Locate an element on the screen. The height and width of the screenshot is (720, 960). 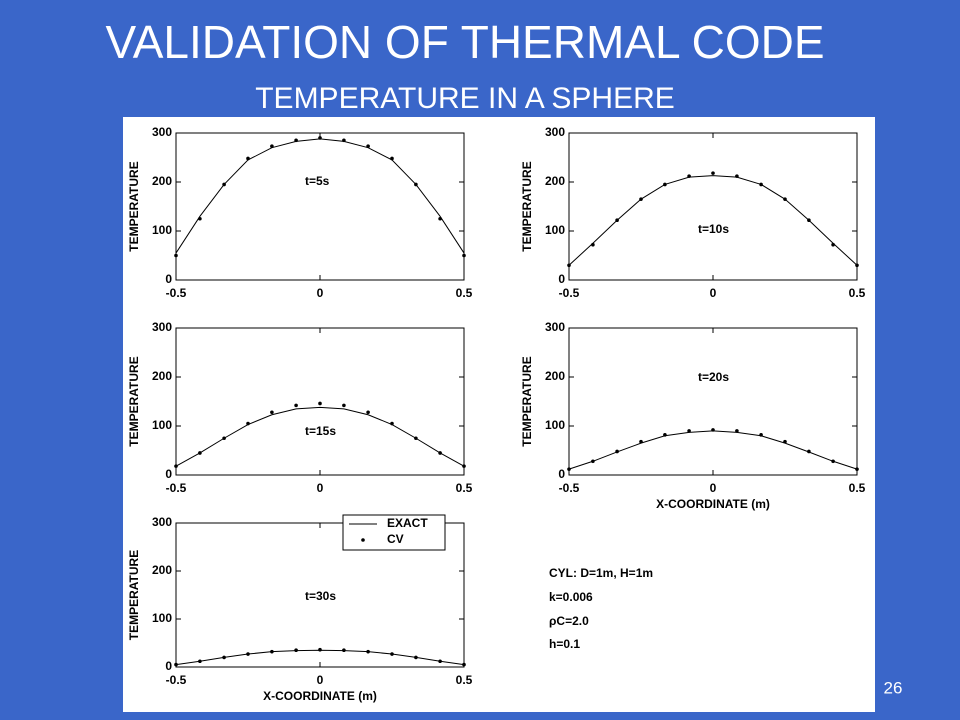
legend-box is located at coordinates (394, 532).